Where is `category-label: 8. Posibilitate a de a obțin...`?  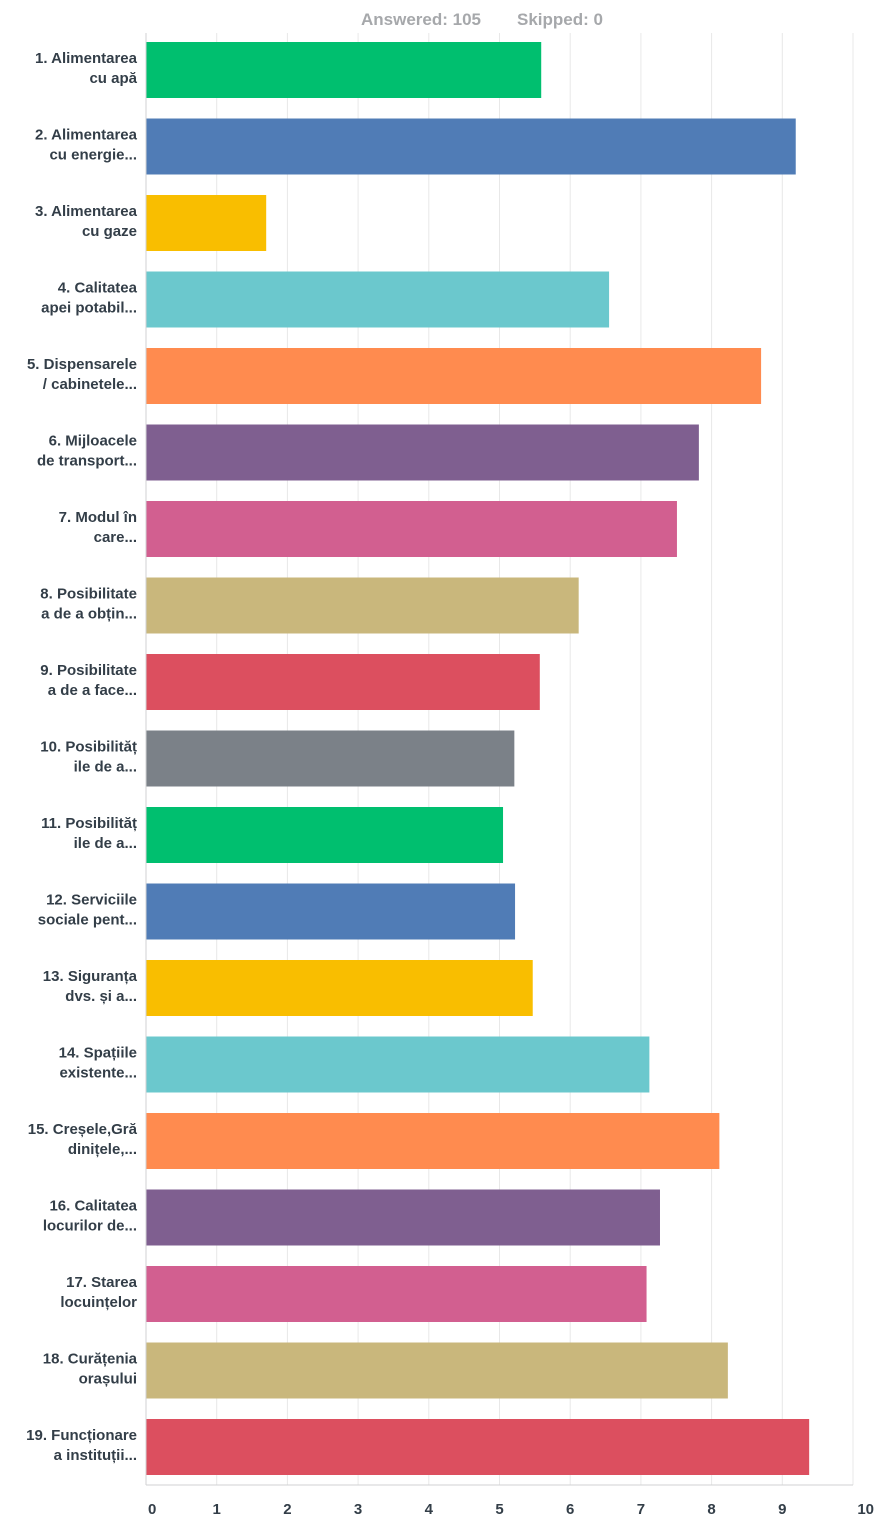 category-label: 8. Posibilitate a de a obțin... is located at coordinates (88, 604).